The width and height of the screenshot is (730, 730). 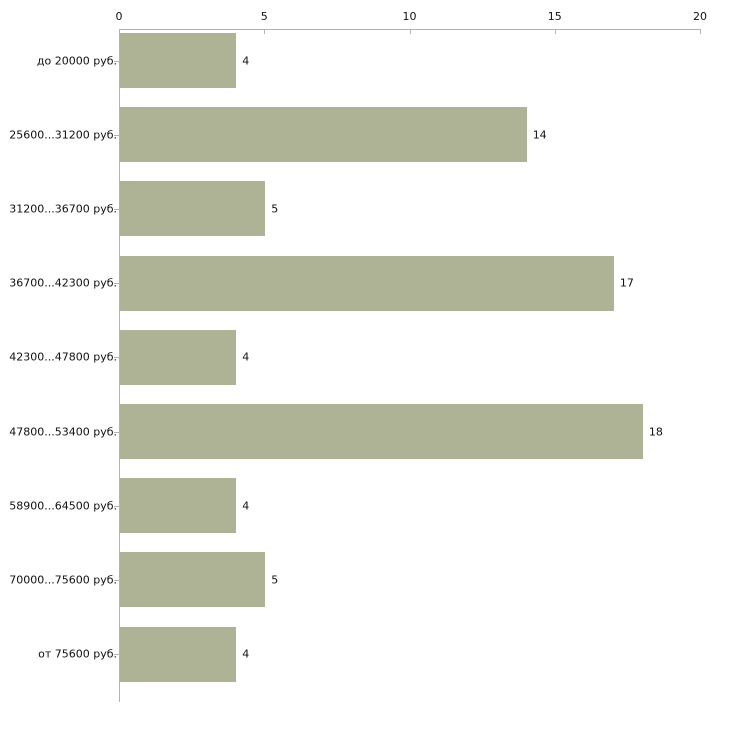 What do you see at coordinates (626, 283) in the screenshot?
I see `bar-value-label: 17` at bounding box center [626, 283].